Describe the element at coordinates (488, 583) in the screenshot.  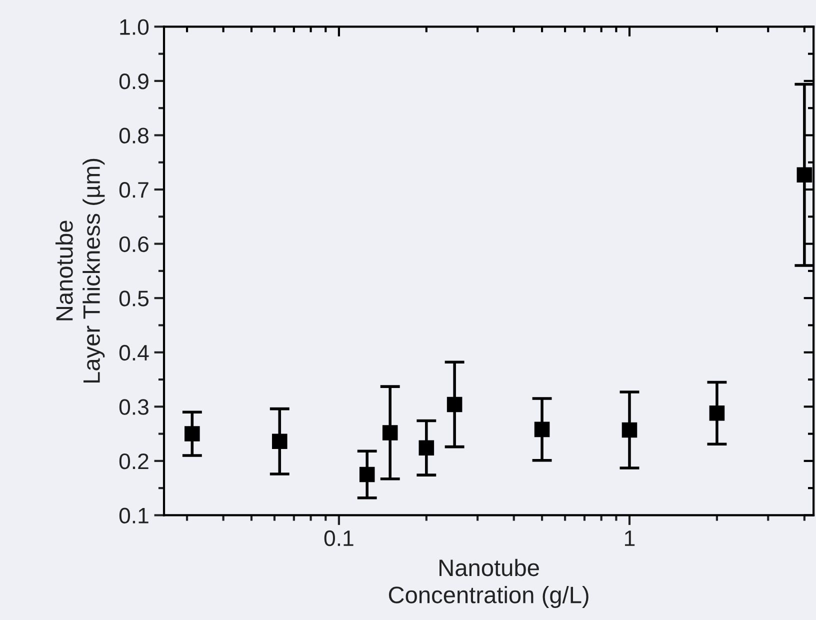
I see `x-axis-title: Nanotube Concentration (g/L)` at that location.